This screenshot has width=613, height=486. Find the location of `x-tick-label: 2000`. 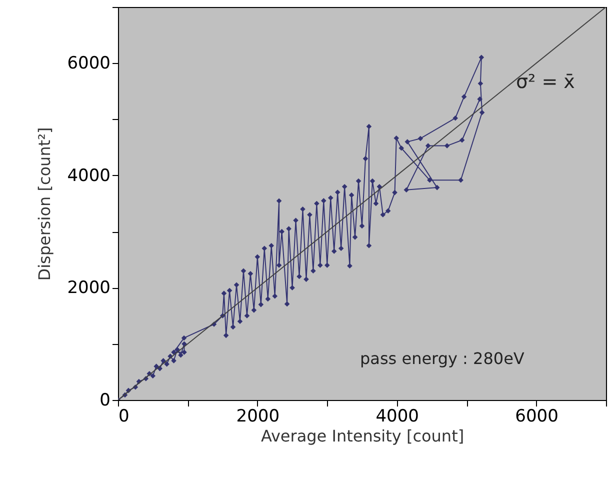

x-tick-label: 2000 is located at coordinates (258, 416).